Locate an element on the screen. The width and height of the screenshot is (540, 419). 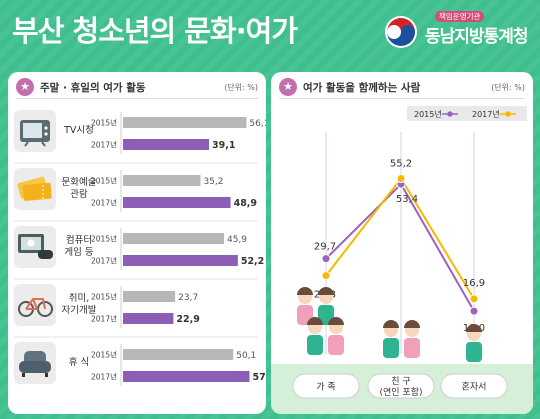
category-pill: 혼자서 is located at coordinates (474, 386).